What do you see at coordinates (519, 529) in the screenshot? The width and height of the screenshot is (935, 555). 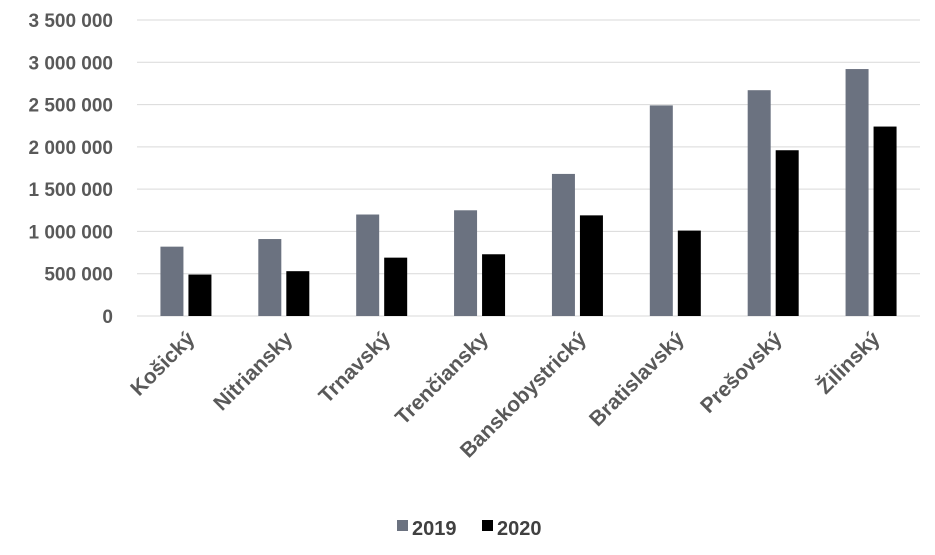 I see `legend-label-2020: 2020` at bounding box center [519, 529].